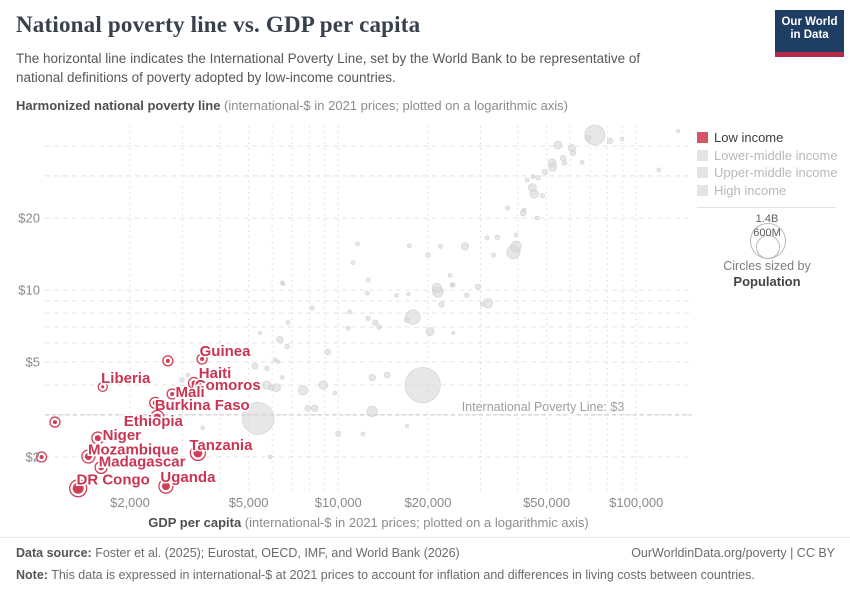  Describe the element at coordinates (165, 486) in the screenshot. I see `data-point-uganda` at that location.